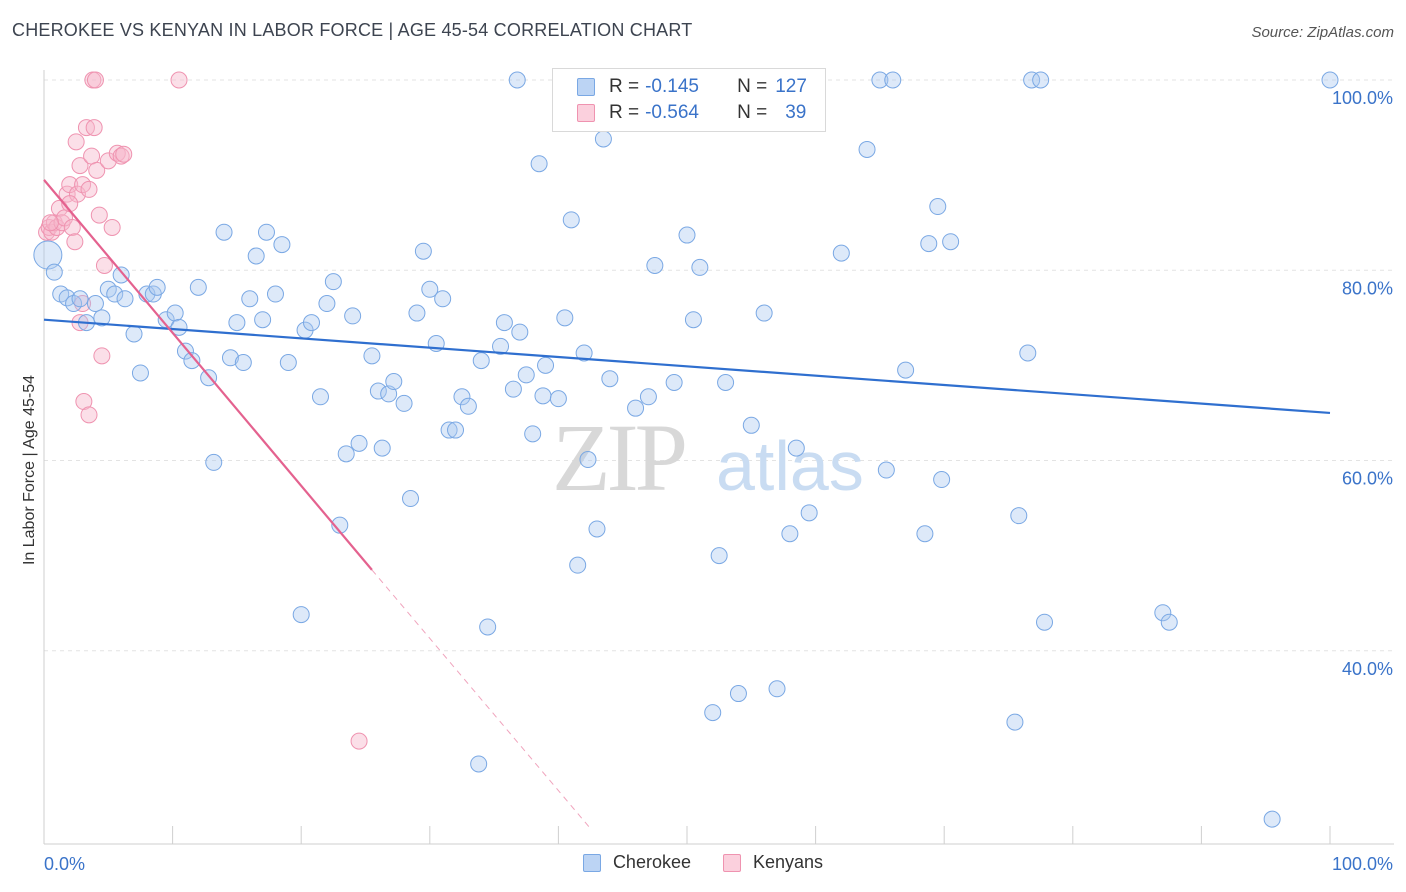 This screenshot has height=892, width=1406. Describe the element at coordinates (651, 862) in the screenshot. I see `legend-label-cherokee: Cherokee` at that location.